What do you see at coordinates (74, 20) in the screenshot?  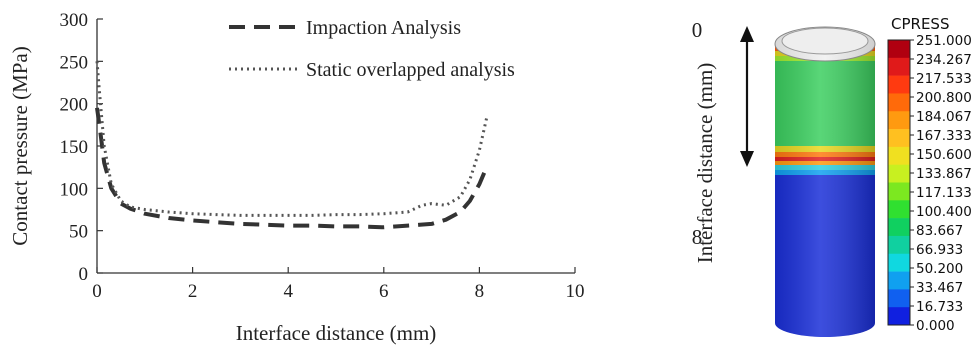 I see `y-tick-label: 300` at bounding box center [74, 20].